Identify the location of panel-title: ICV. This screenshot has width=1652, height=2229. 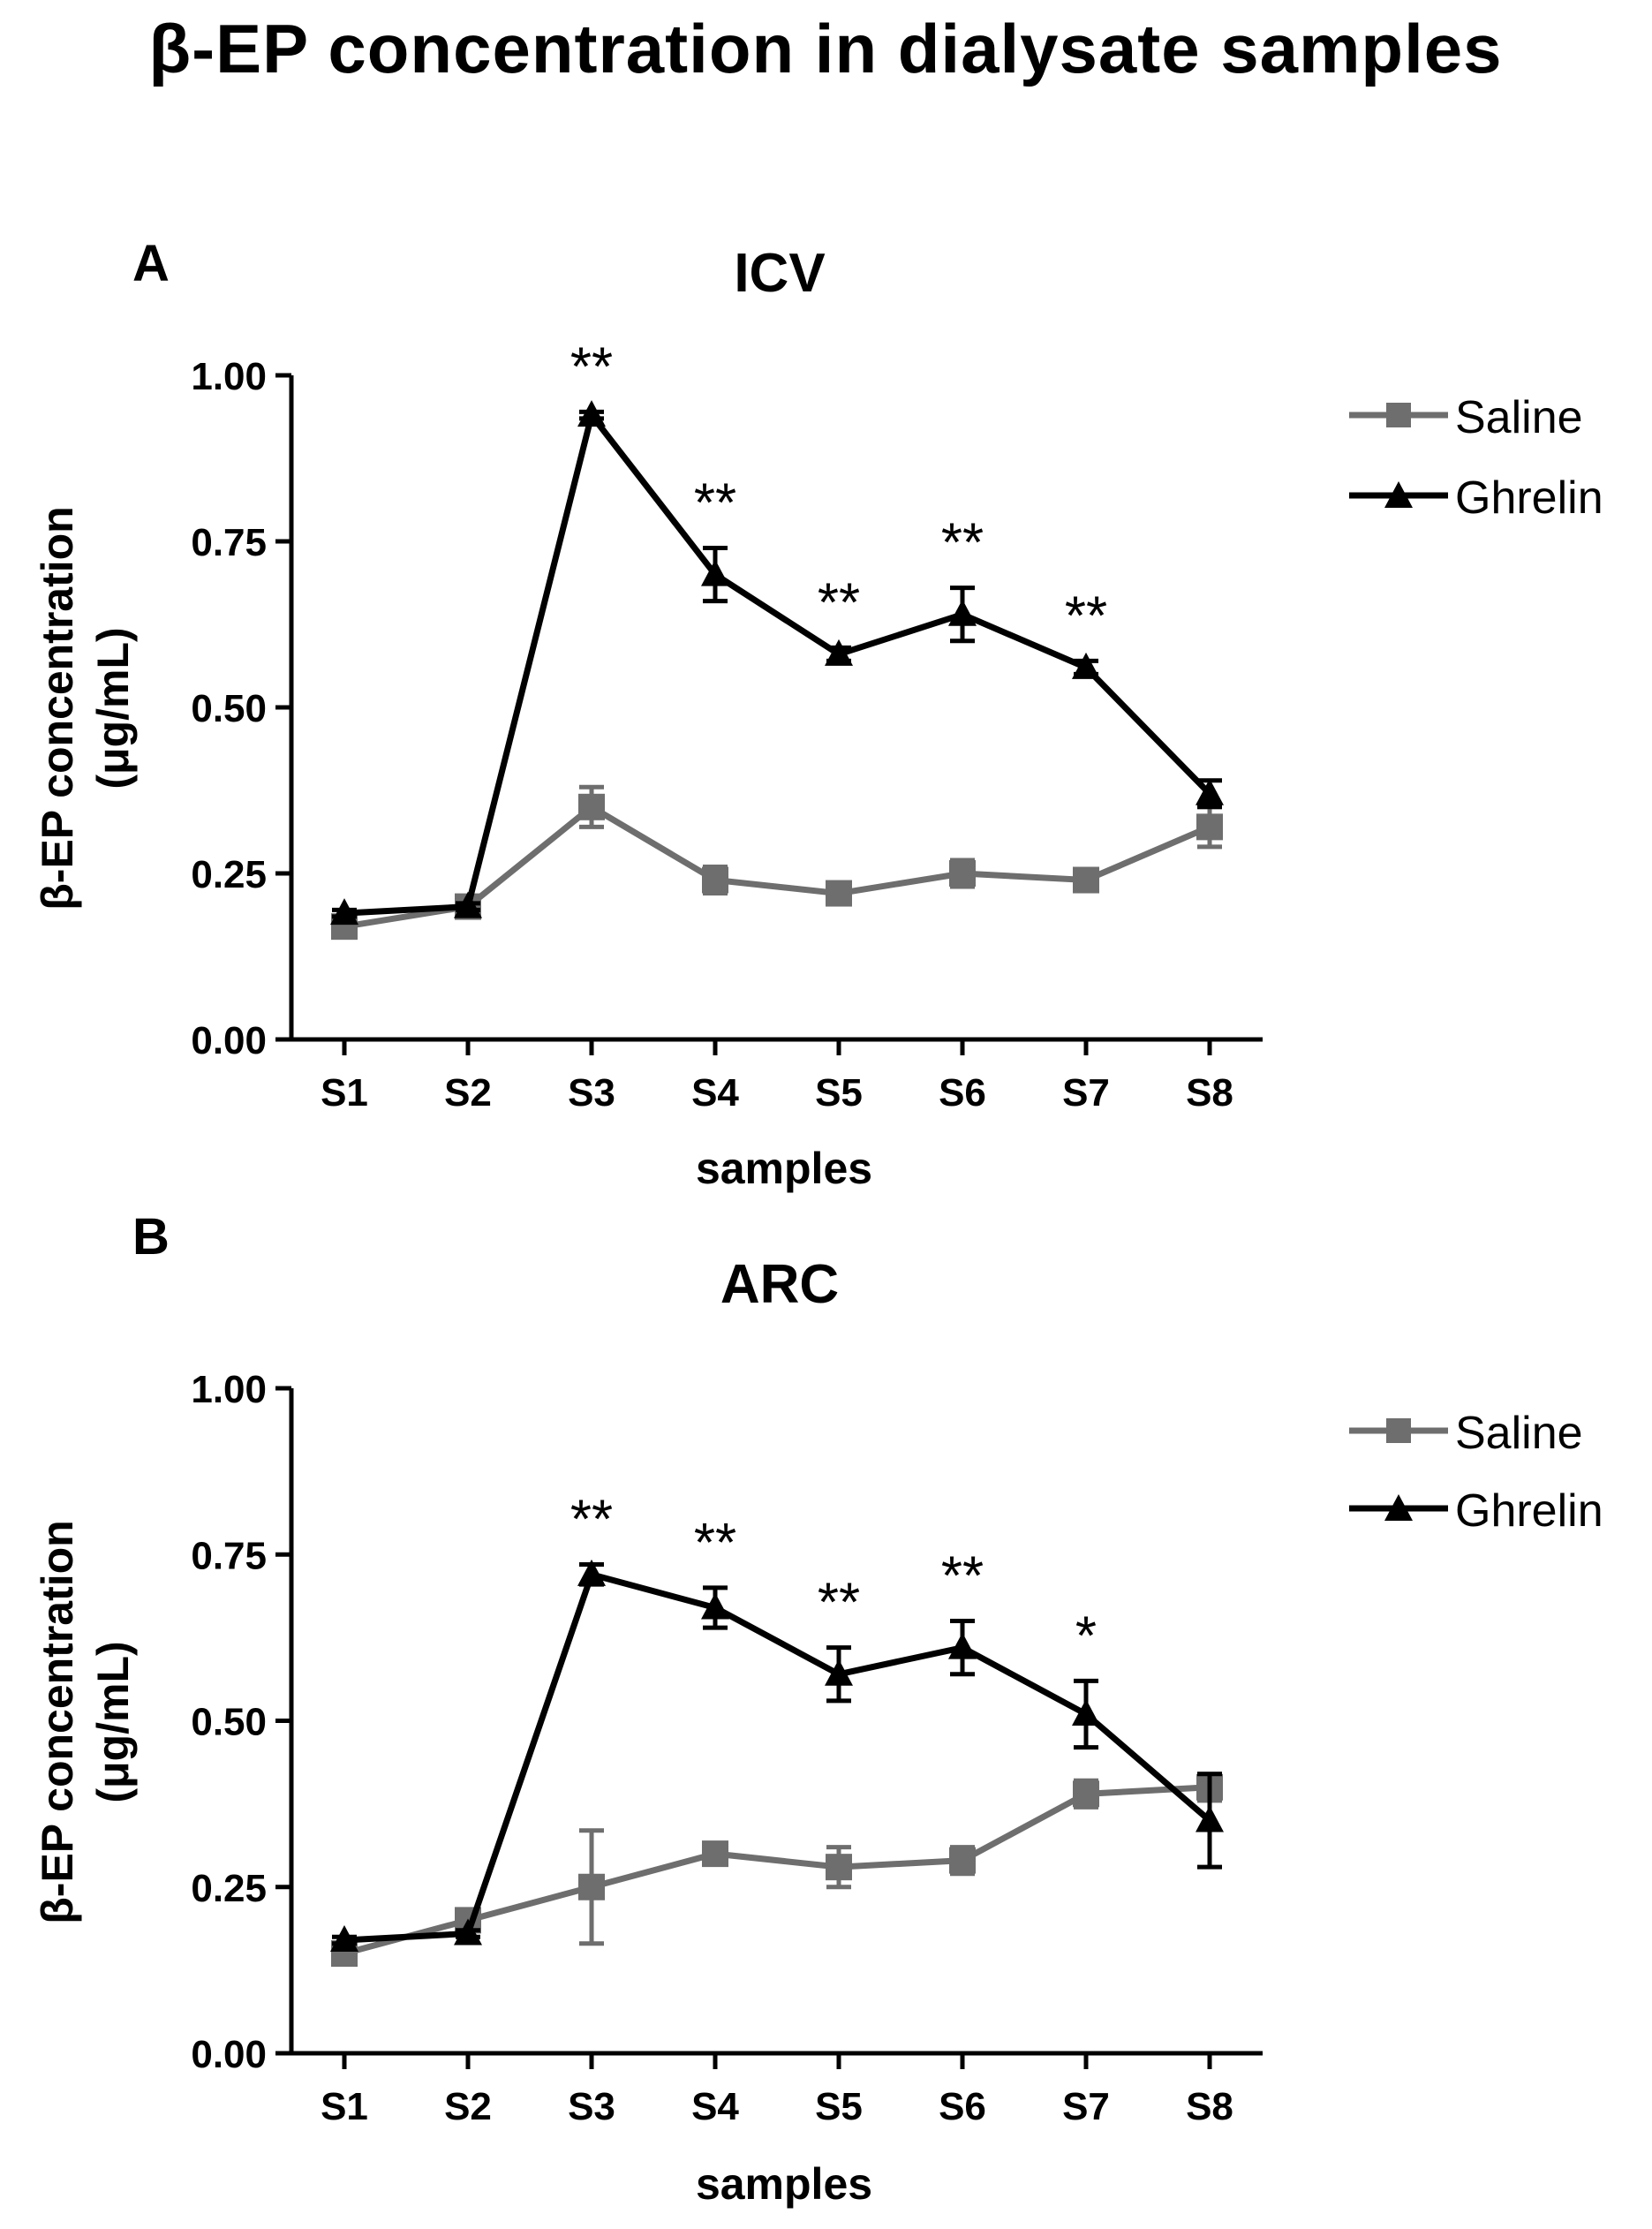
(779, 273).